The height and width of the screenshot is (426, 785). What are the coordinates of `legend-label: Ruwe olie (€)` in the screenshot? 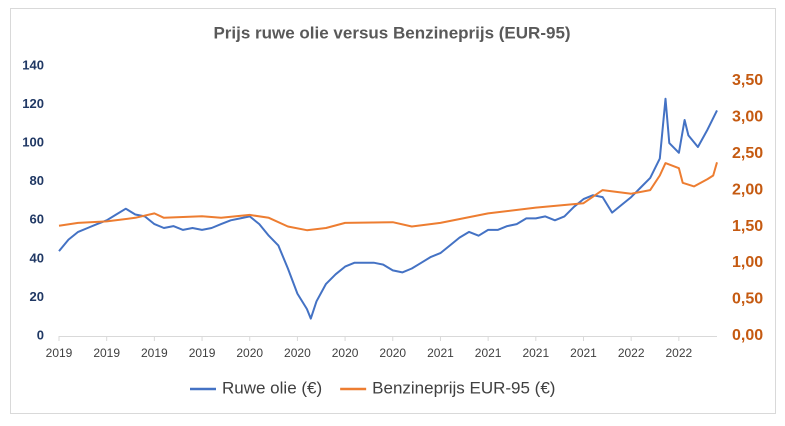 It's located at (272, 387).